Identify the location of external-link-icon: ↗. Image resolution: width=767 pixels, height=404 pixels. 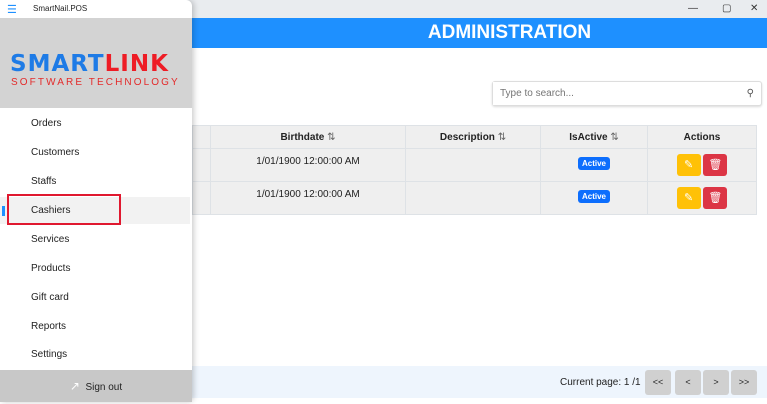
(74, 386).